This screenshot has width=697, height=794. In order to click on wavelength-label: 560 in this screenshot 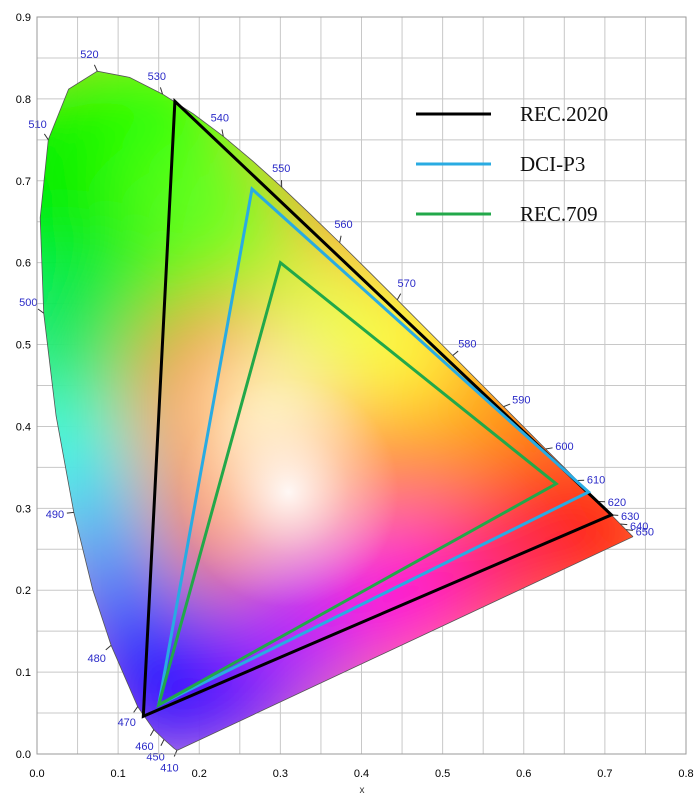, I will do `click(343, 225)`.